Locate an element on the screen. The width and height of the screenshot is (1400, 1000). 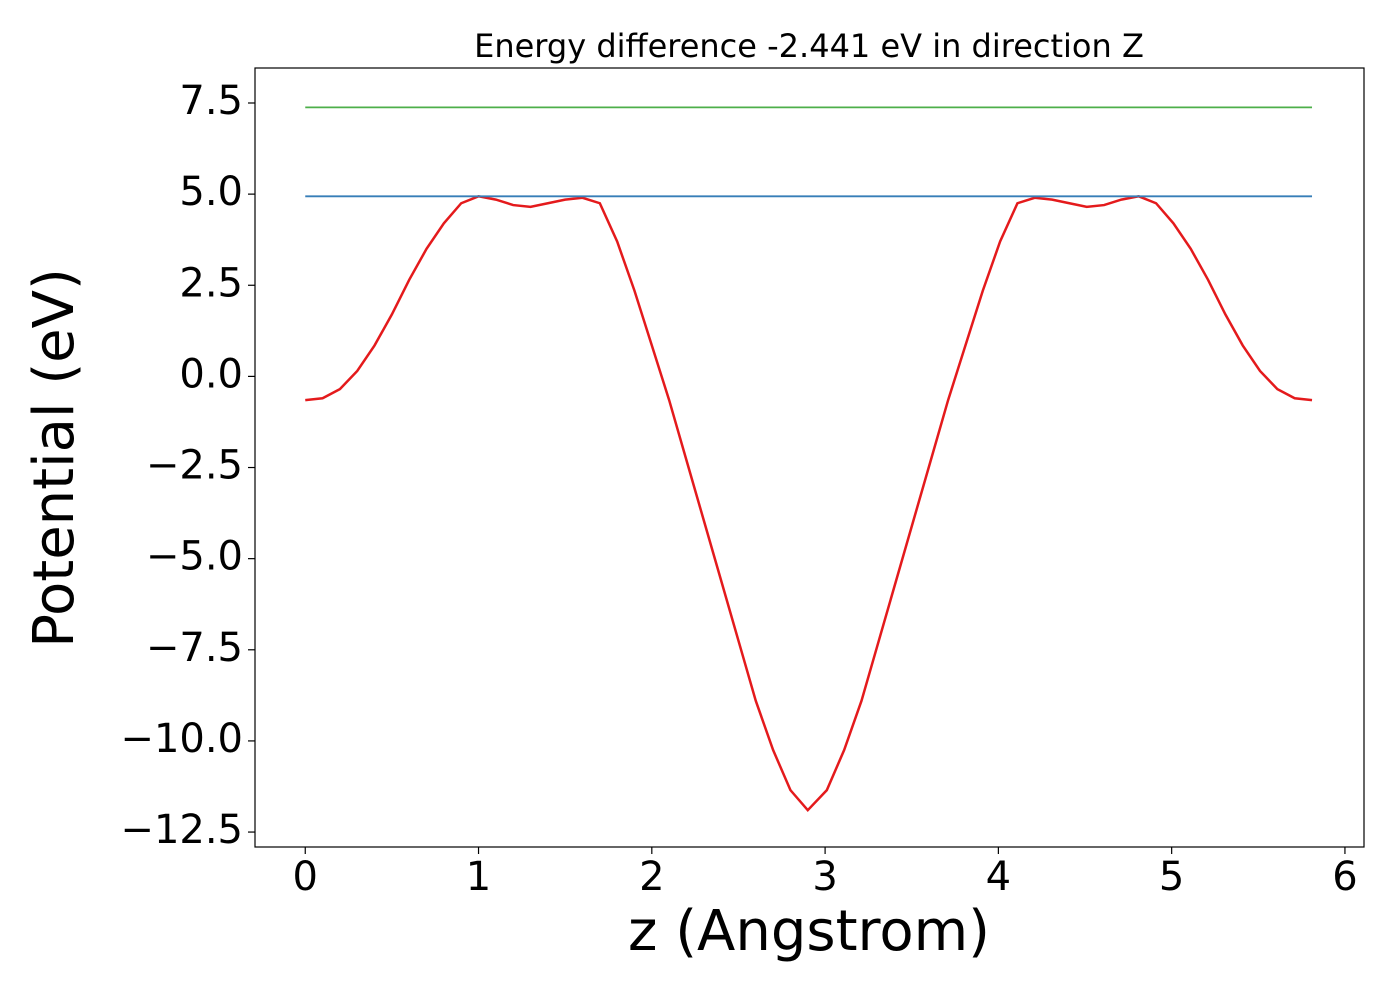
y-tick-label: 5.0 is located at coordinates (211, 192).